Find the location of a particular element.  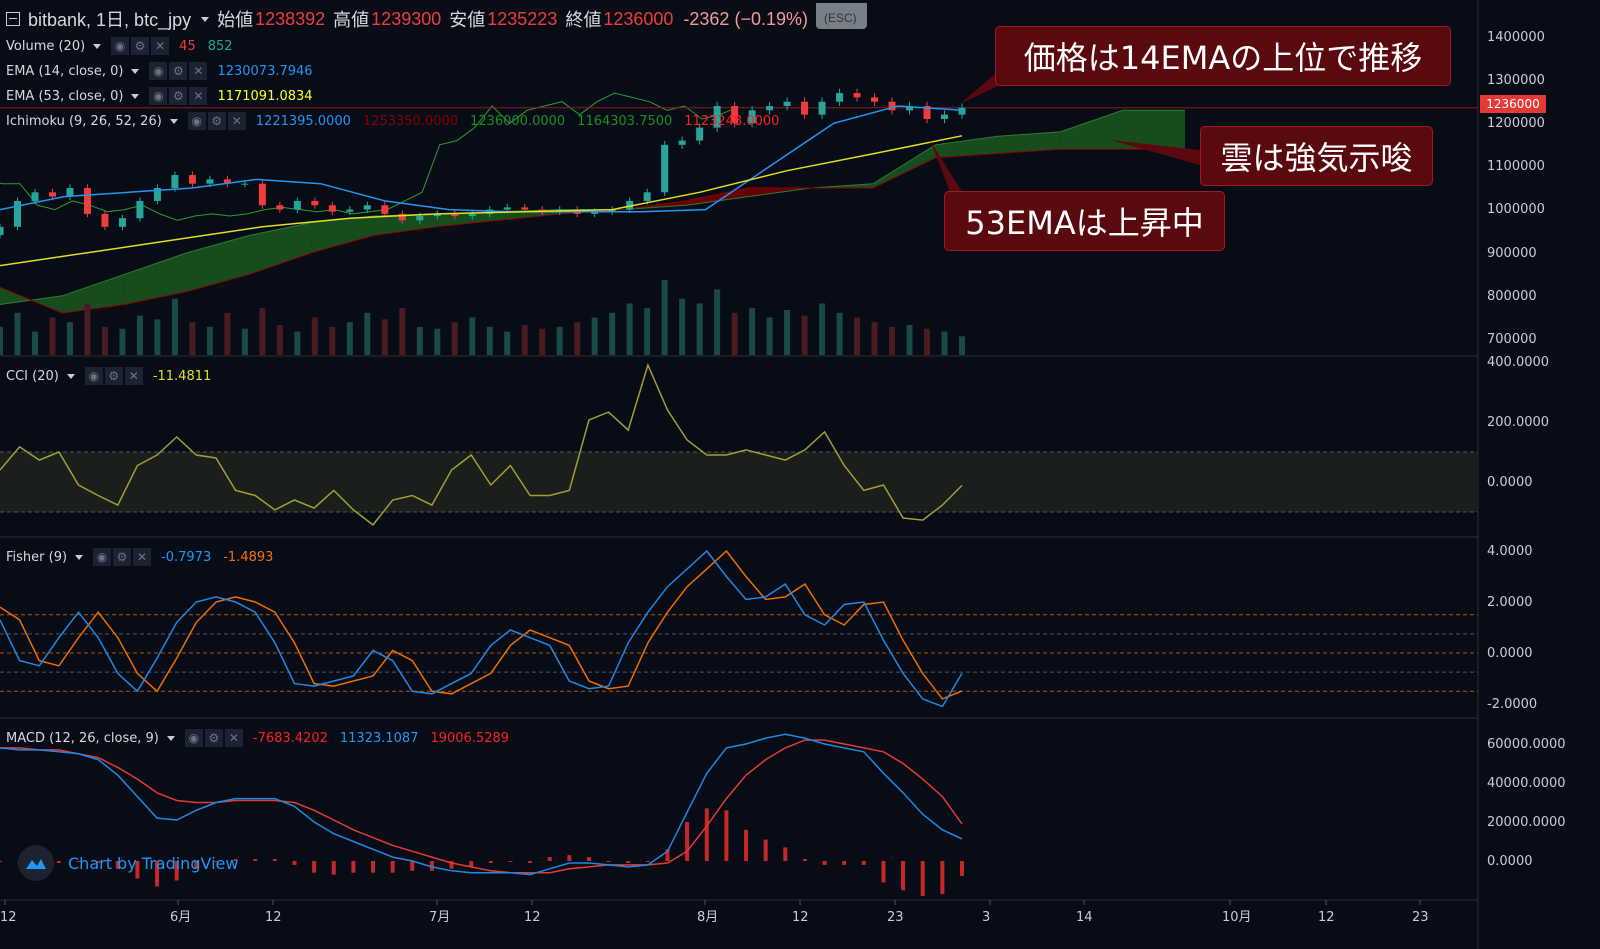

exit-fullscreen-tooltip: (ESC) is located at coordinates (841, 16).